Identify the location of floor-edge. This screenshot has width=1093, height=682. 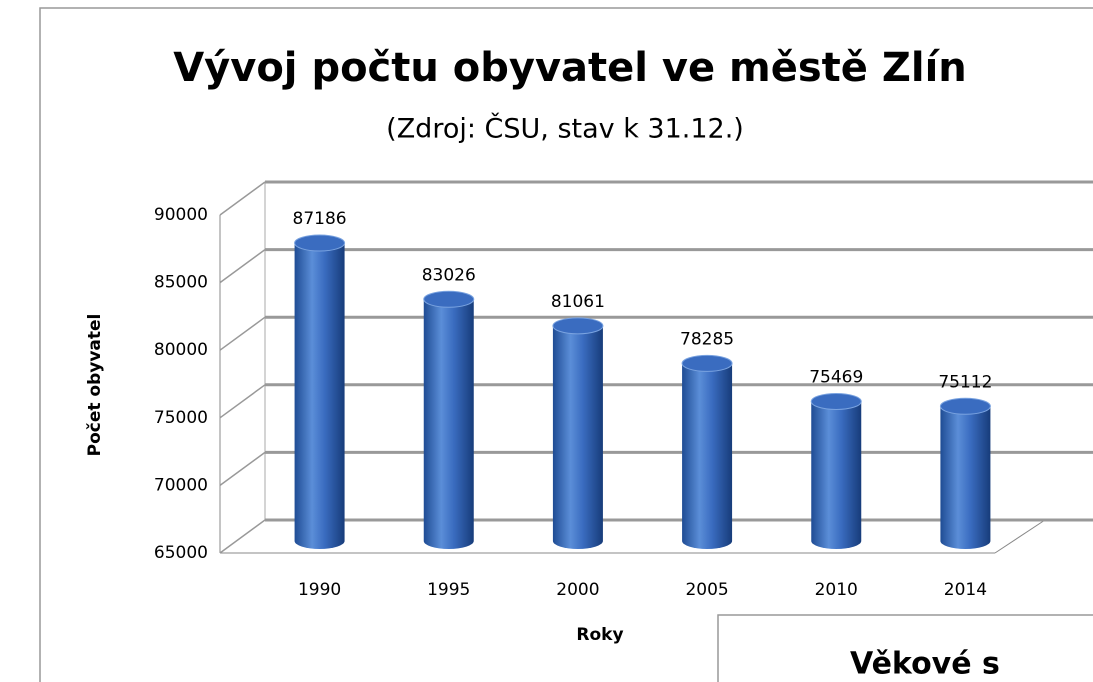
(1020, 536).